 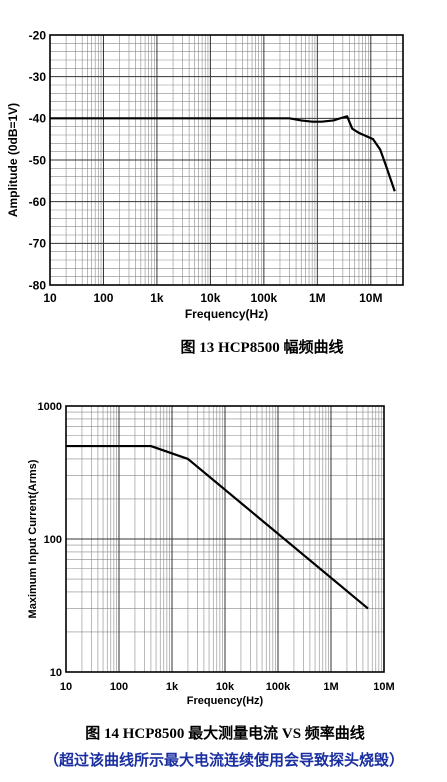 What do you see at coordinates (33, 538) in the screenshot?
I see `y-axis-label: Maximum Input Current(Arms)` at bounding box center [33, 538].